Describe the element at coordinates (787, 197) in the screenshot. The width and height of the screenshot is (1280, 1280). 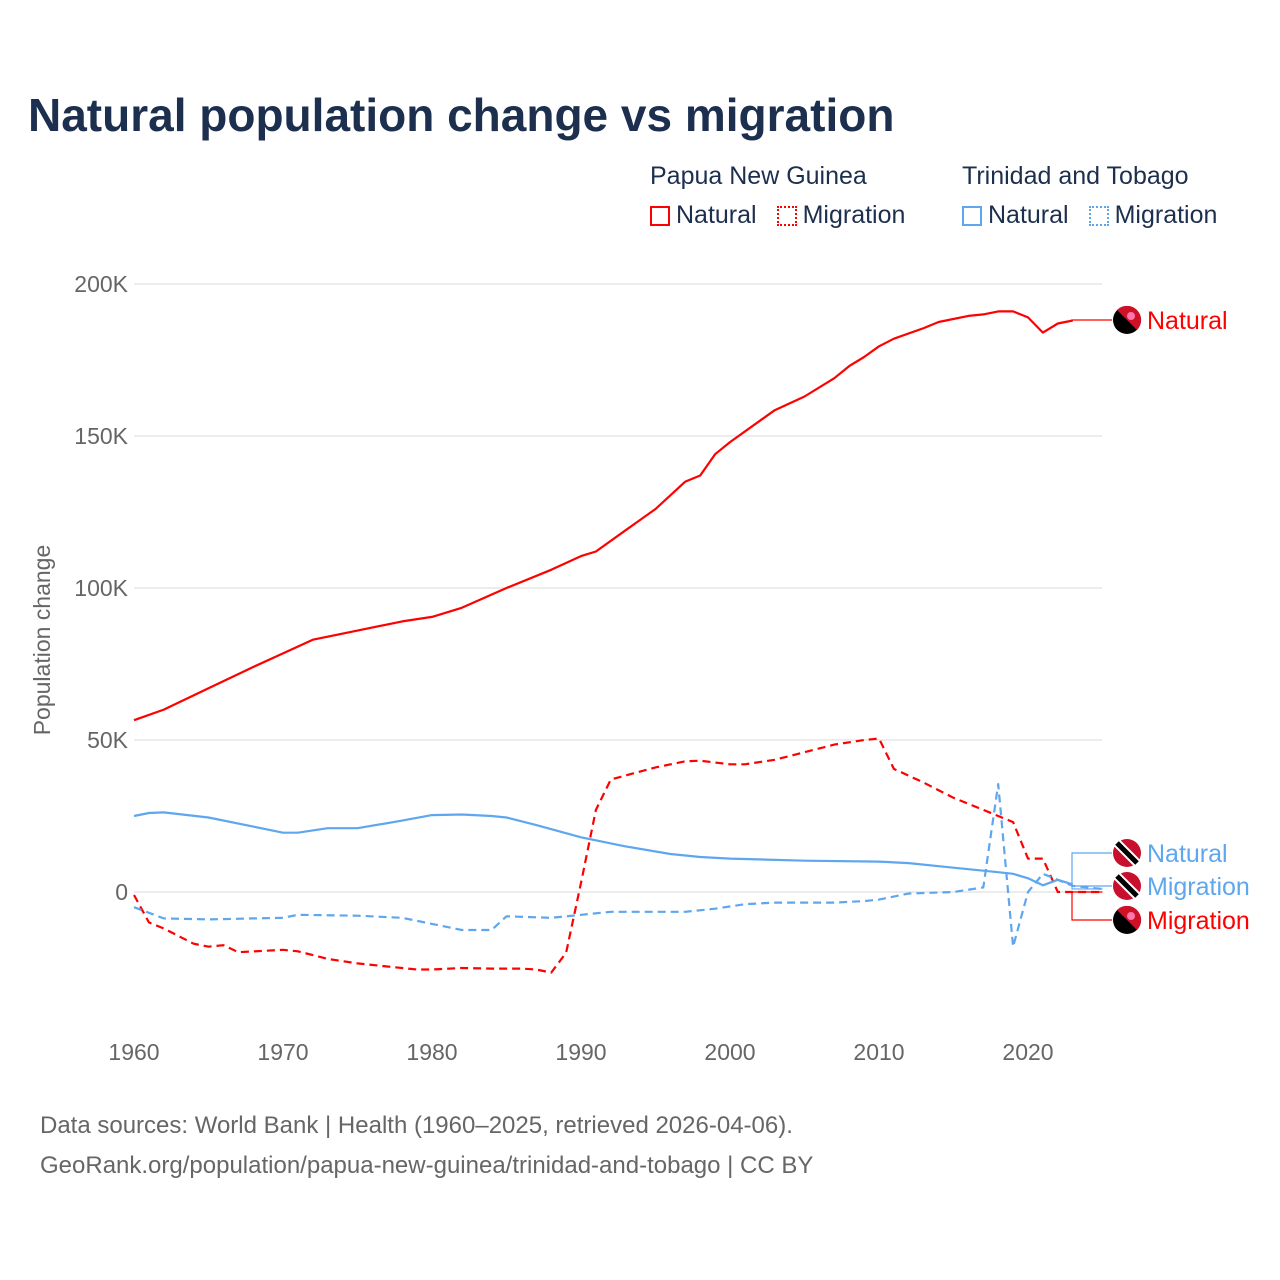
I see `legend-group-png: Papua New Guinea Natural Migration` at that location.